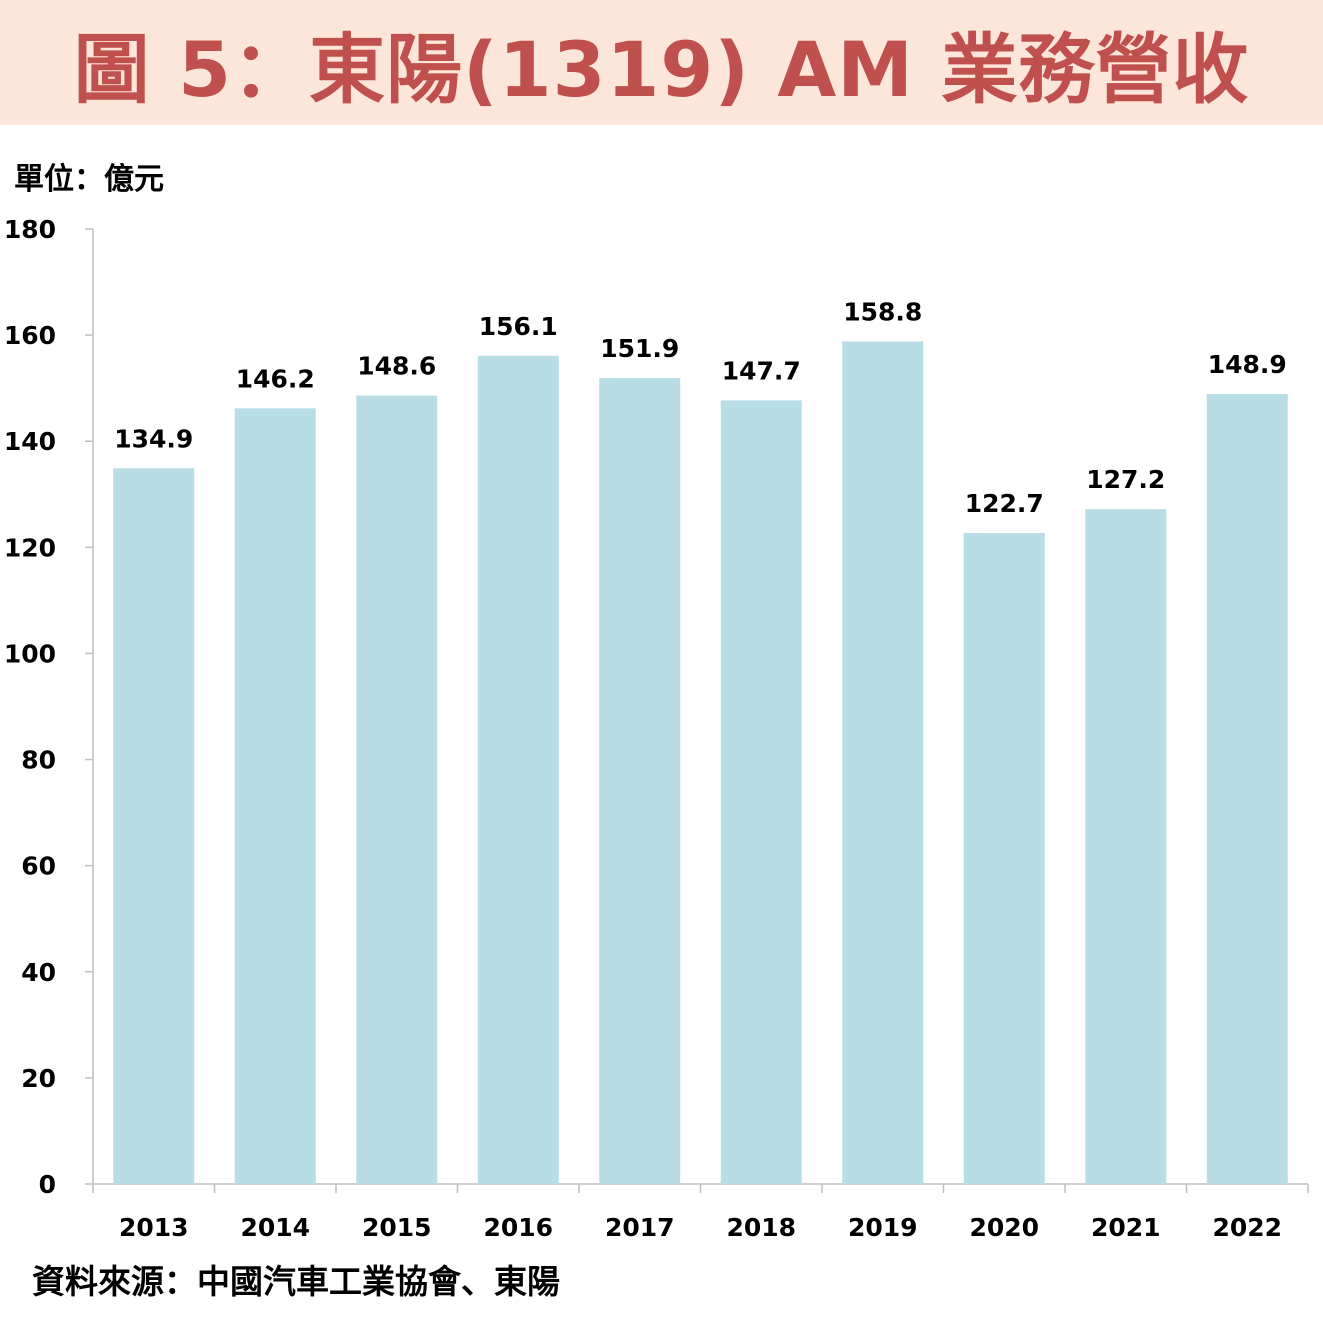 The width and height of the screenshot is (1323, 1323). Describe the element at coordinates (396, 366) in the screenshot. I see `data-label: 148.6` at that location.